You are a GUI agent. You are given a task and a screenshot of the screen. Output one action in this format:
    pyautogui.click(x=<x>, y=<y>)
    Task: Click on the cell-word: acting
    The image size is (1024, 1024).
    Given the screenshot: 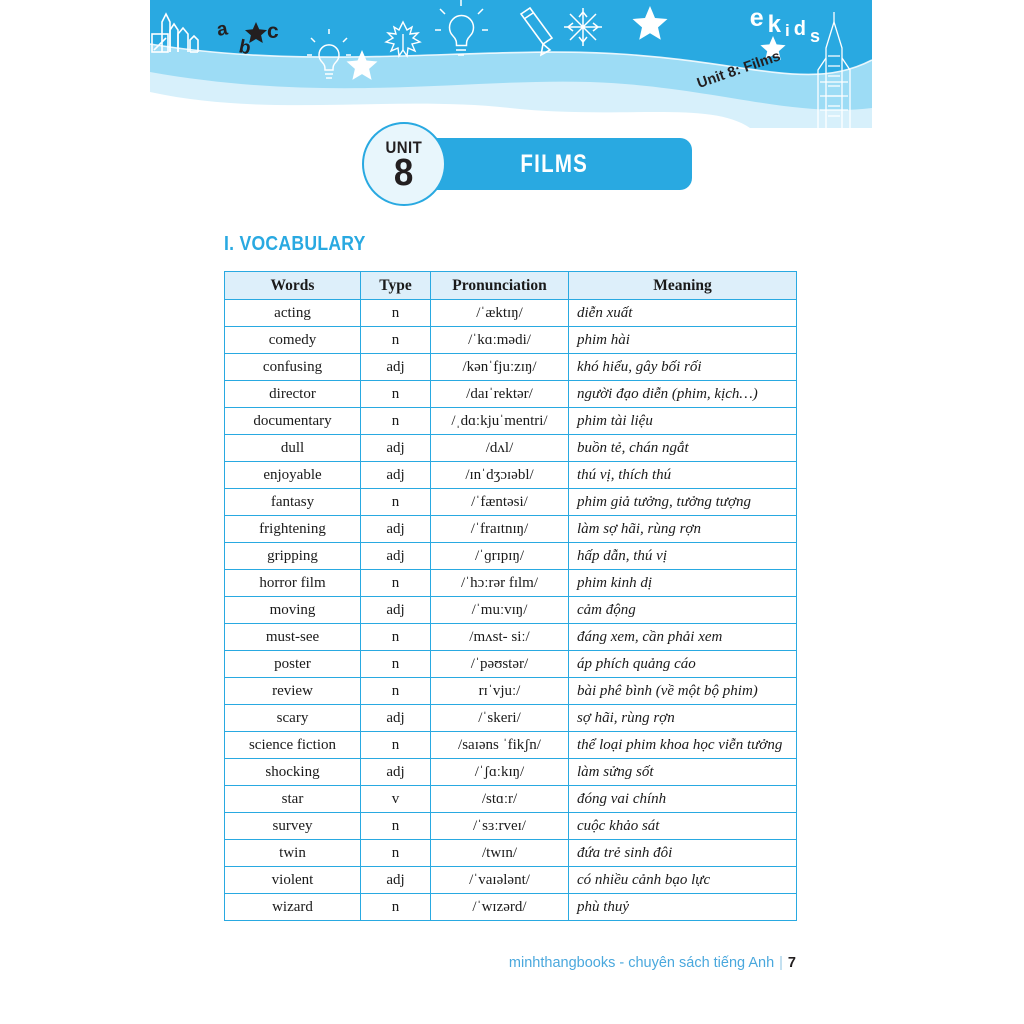 What is the action you would take?
    pyautogui.click(x=292, y=313)
    